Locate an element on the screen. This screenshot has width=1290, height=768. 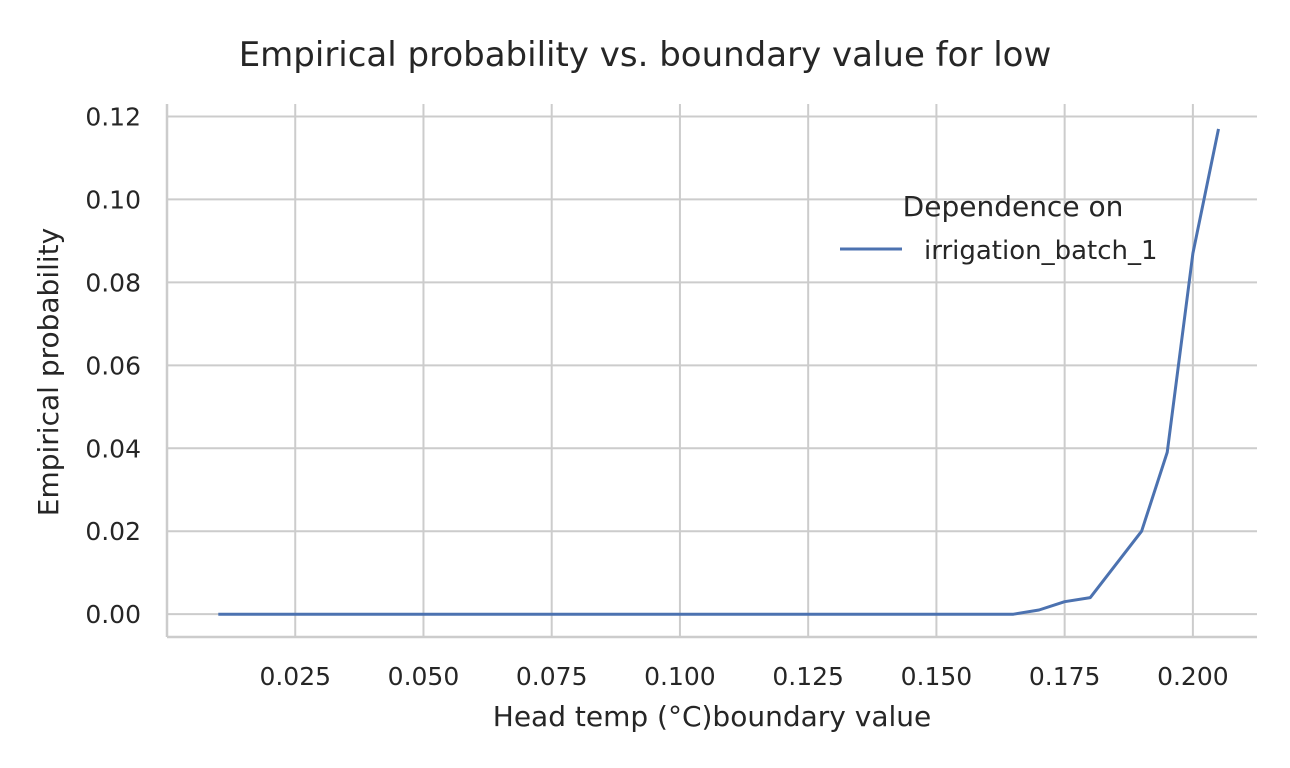
x-tick-label: 0.200 is located at coordinates (1193, 676).